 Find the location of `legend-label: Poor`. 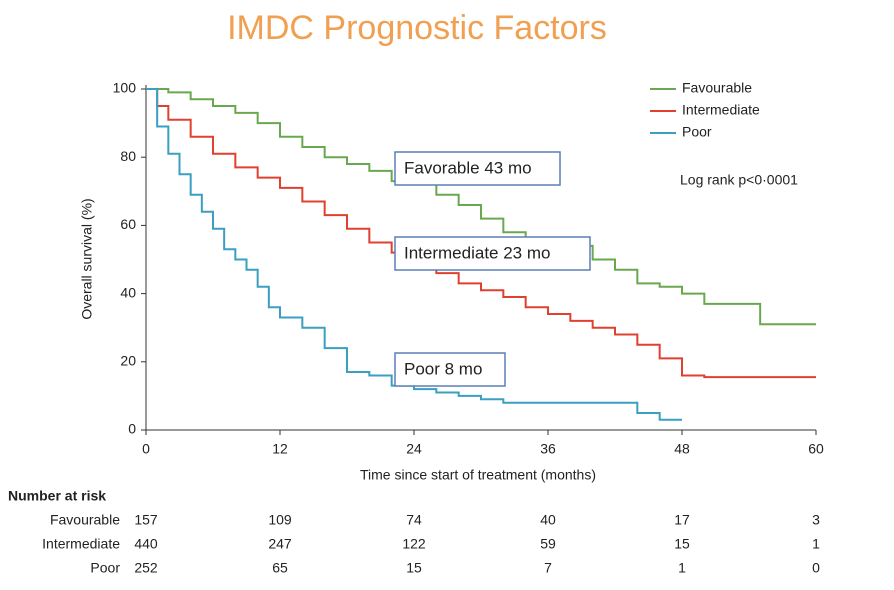

legend-label: Poor is located at coordinates (697, 132).